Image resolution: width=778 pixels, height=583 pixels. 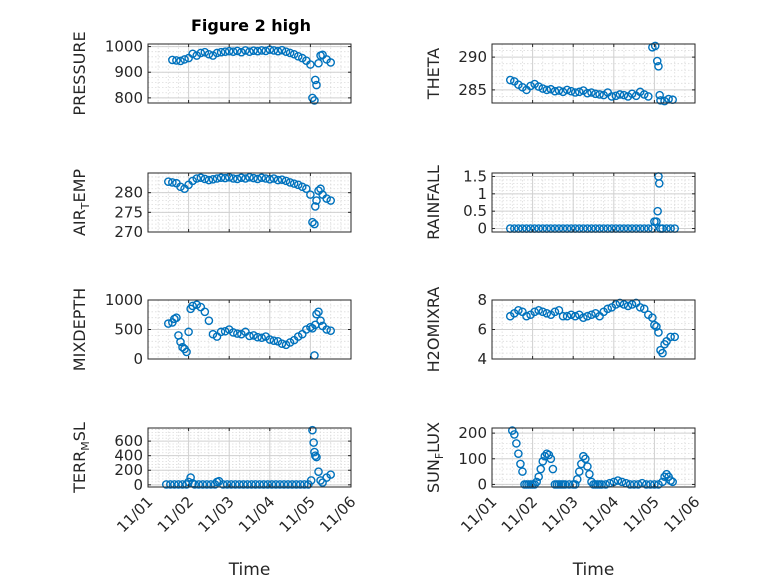 I want to click on y-axis-label: SUNFLUX, so click(x=435, y=457).